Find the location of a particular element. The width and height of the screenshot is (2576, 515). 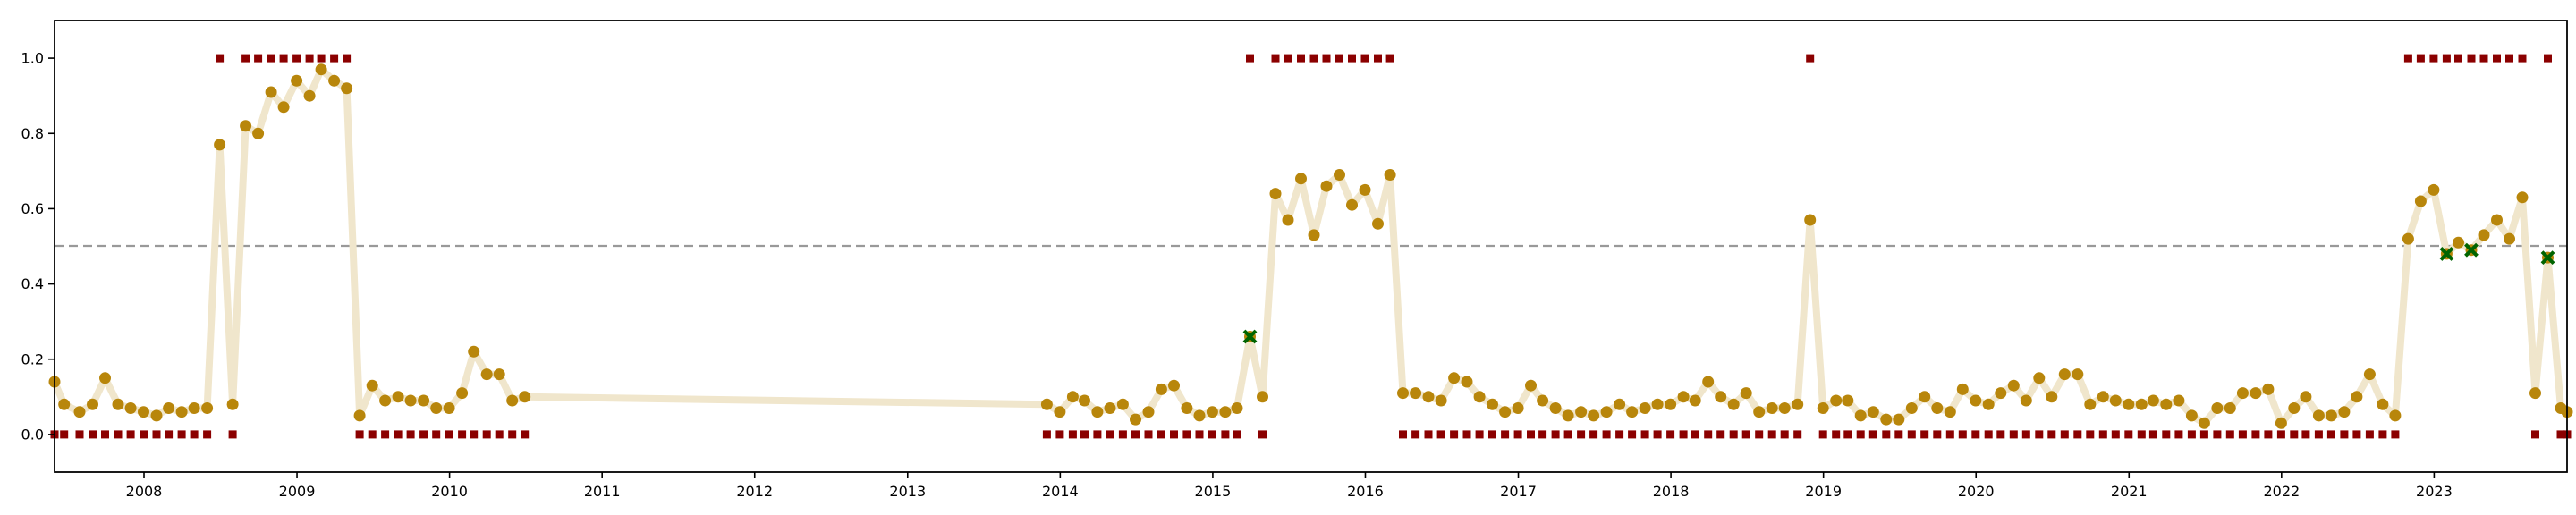

x-tick-label: 2014 is located at coordinates (1060, 491).